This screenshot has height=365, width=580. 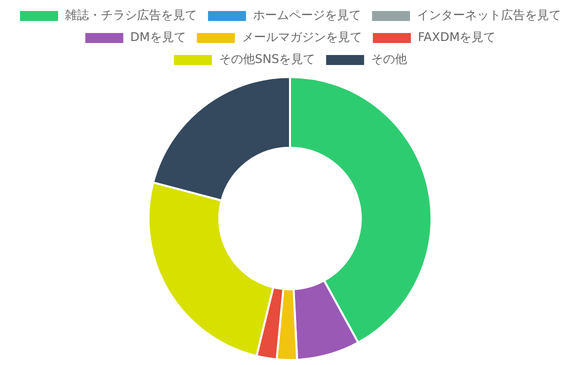 I want to click on legend-label: DMを見て, so click(x=158, y=37).